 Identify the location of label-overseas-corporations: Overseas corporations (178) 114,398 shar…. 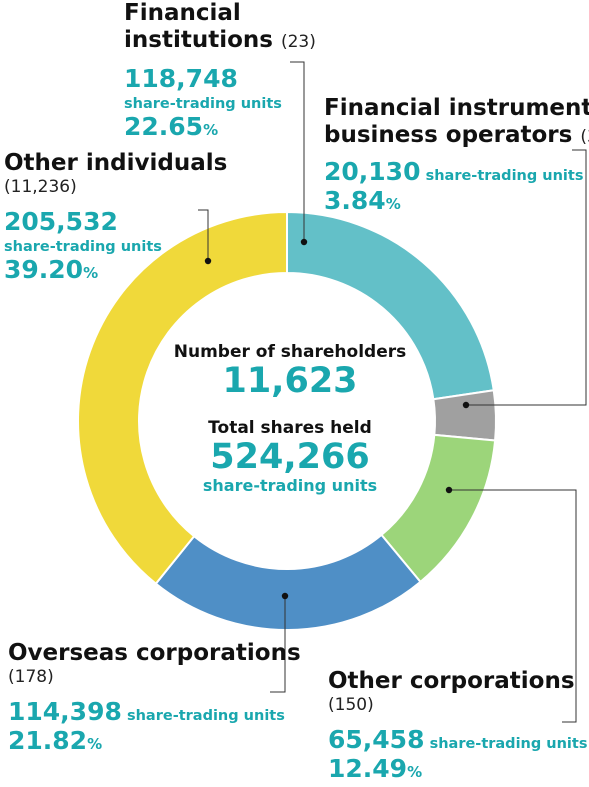
(154, 697).